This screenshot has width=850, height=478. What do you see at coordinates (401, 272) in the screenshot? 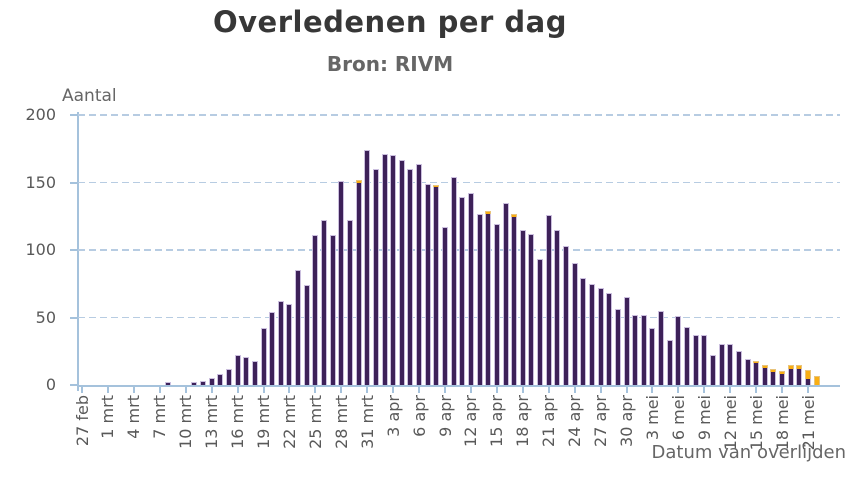
I see `bar-4-apr` at bounding box center [401, 272].